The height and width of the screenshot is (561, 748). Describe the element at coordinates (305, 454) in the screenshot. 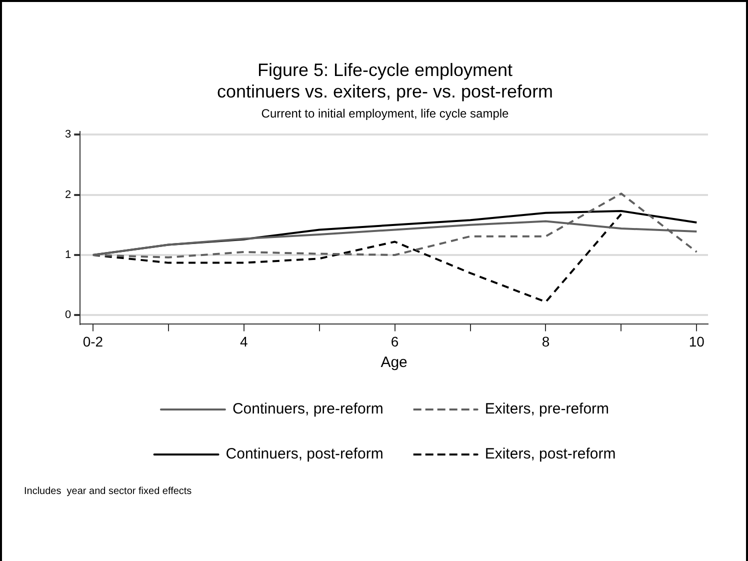

I see `legend-label: Continuers, post-reform` at that location.